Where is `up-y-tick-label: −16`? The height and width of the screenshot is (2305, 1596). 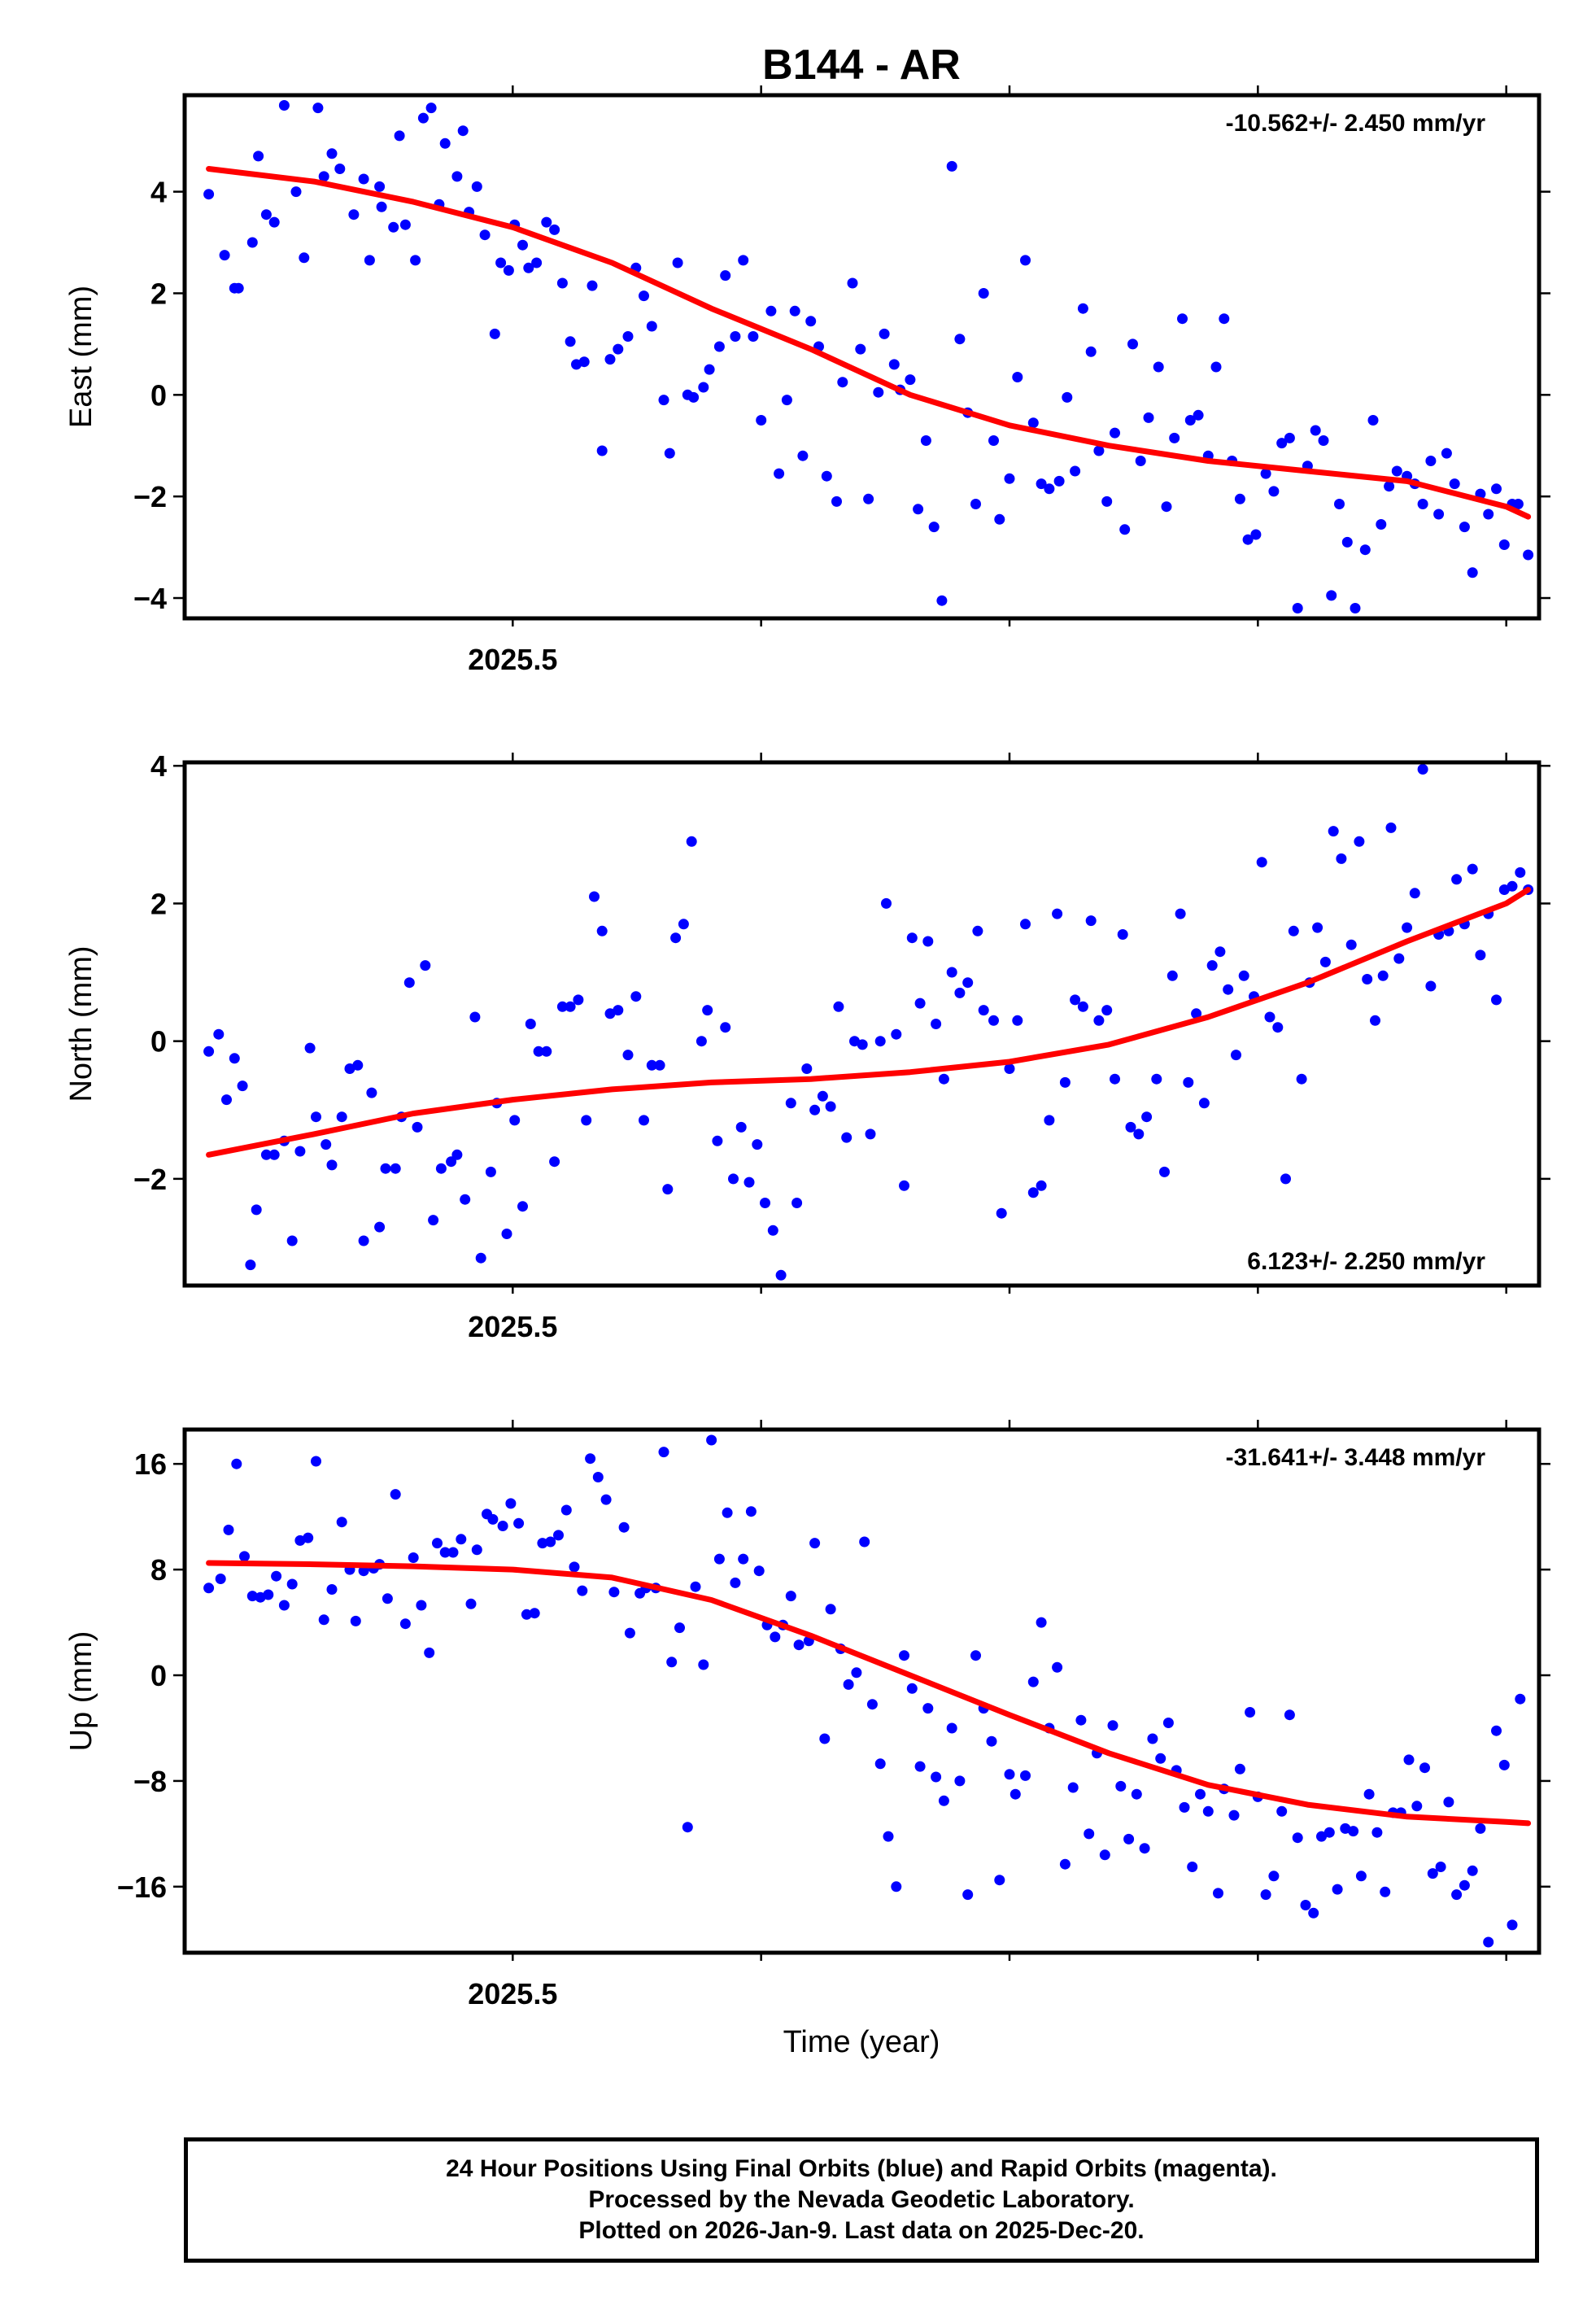
up-y-tick-label: −16 is located at coordinates (142, 1887).